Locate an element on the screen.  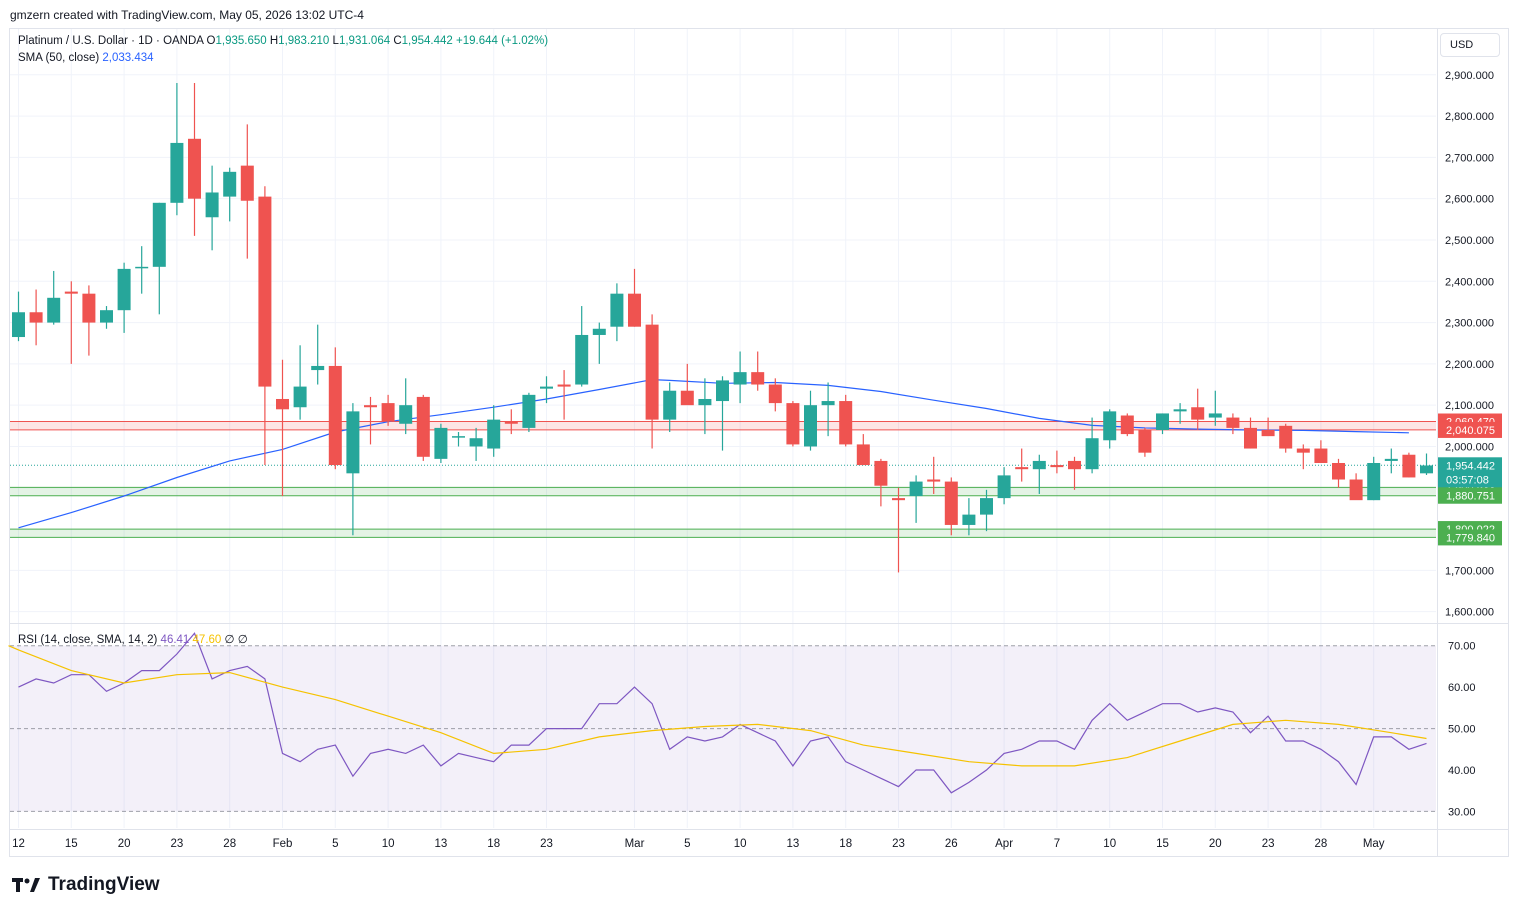
footer-brand: TradingView is located at coordinates (104, 884).